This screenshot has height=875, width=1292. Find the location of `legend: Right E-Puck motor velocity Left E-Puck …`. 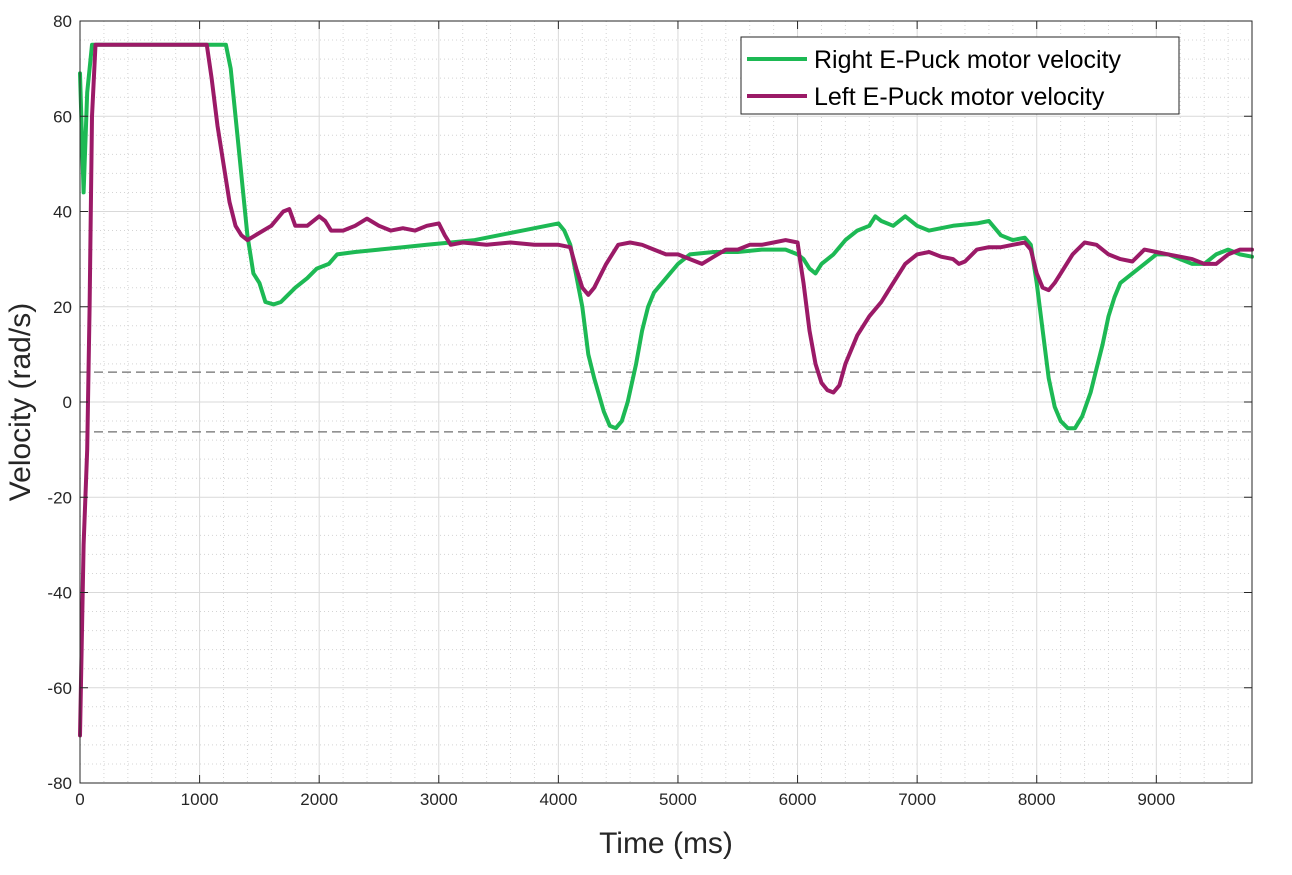

legend: Right E-Puck motor velocity Left E-Puck … is located at coordinates (960, 75).